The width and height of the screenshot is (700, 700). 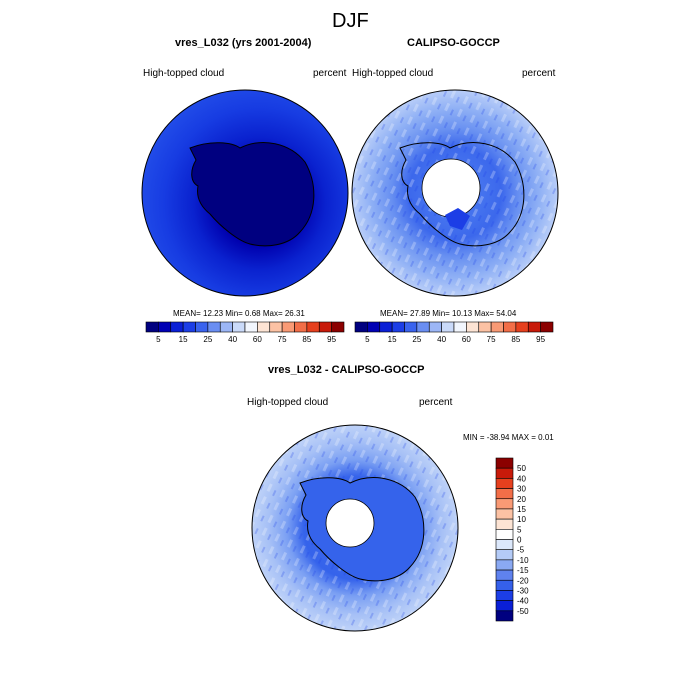 What do you see at coordinates (448, 313) in the screenshot?
I see `panel2-stats: MEAN= 27.89 Min= 10.13 Max= 54.04` at bounding box center [448, 313].